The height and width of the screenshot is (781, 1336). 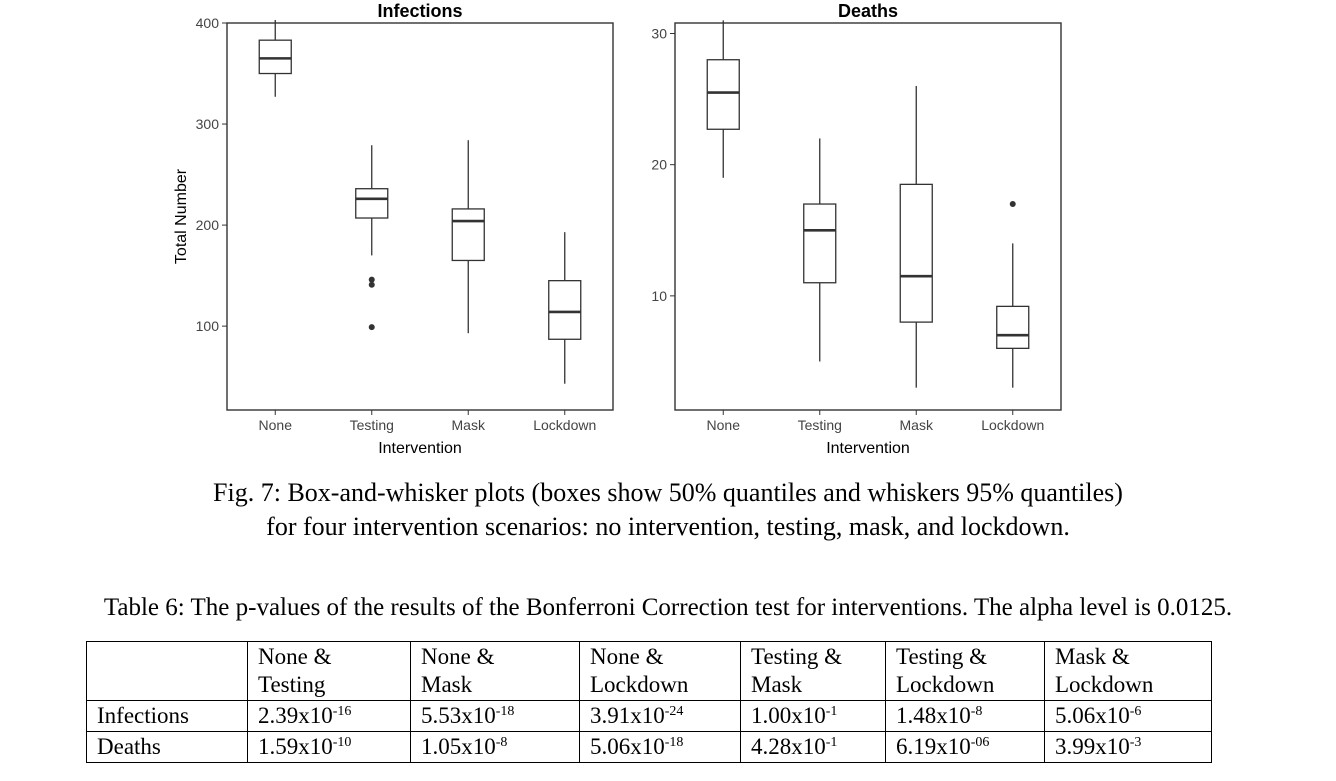 I want to click on p-value-cell: 5.06x10-18, so click(x=660, y=747).